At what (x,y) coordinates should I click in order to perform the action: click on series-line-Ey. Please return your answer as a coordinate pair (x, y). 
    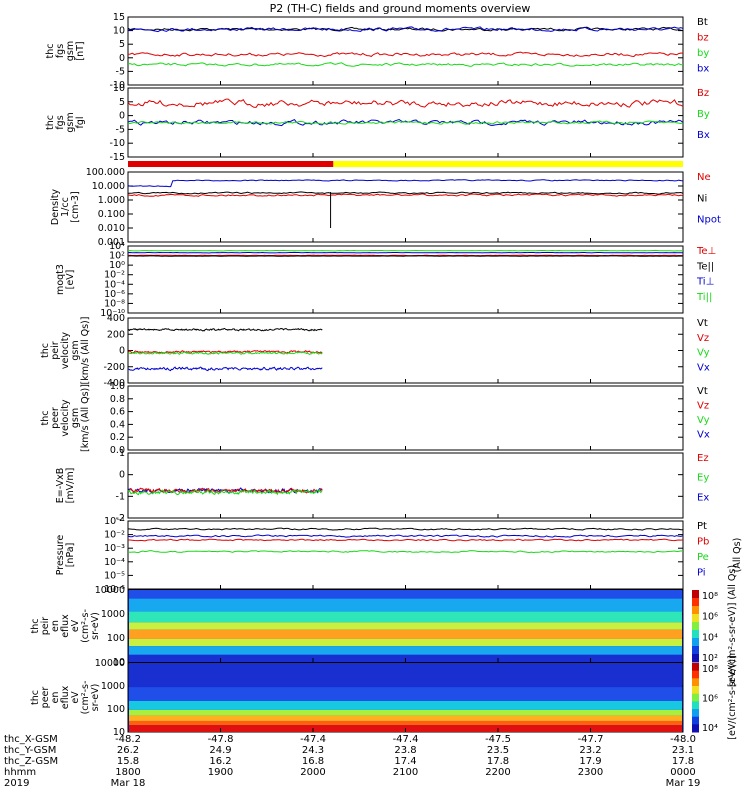
    Looking at the image, I should click on (225, 492).